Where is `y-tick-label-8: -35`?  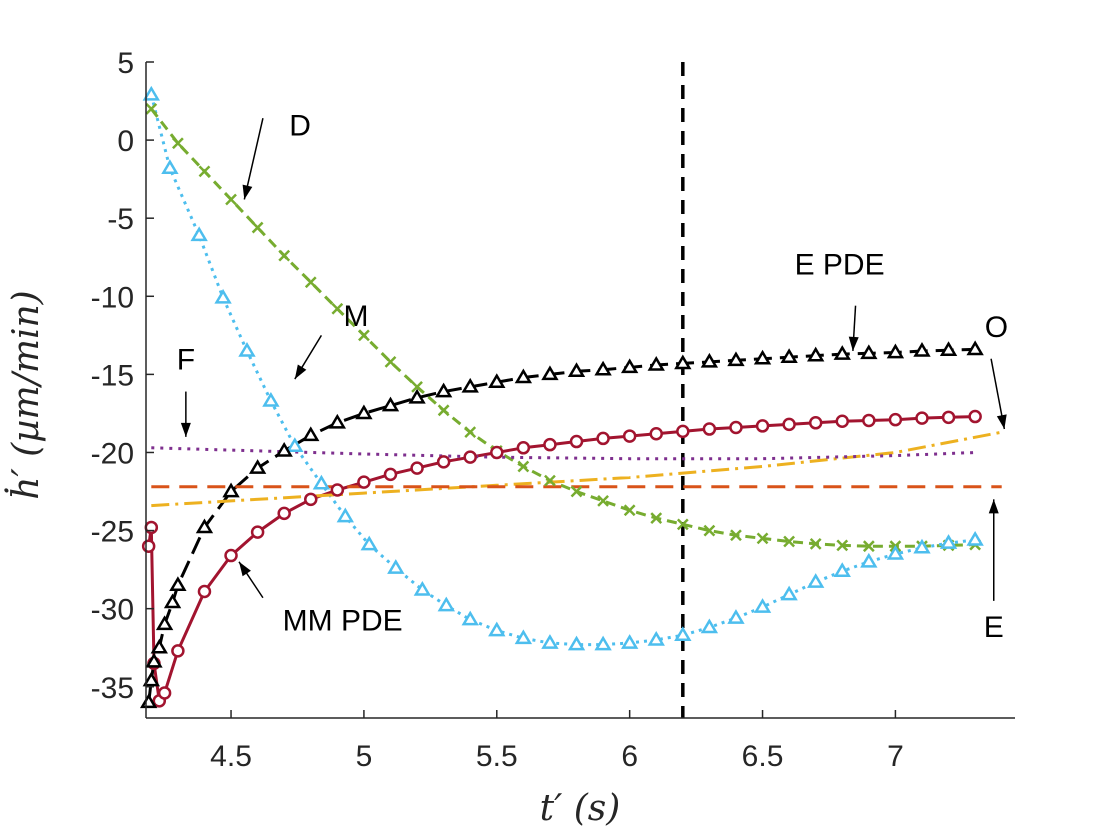 y-tick-label-8: -35 is located at coordinates (112, 688).